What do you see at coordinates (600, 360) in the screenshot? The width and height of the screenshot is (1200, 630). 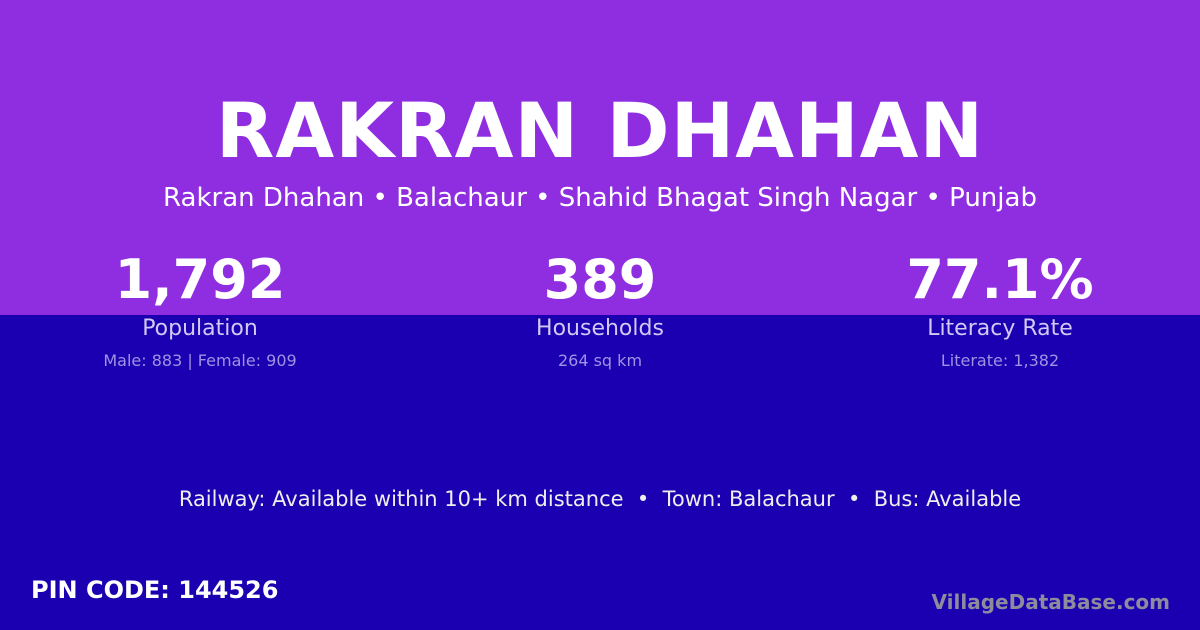 I see `stat-sub: 264 sq km` at bounding box center [600, 360].